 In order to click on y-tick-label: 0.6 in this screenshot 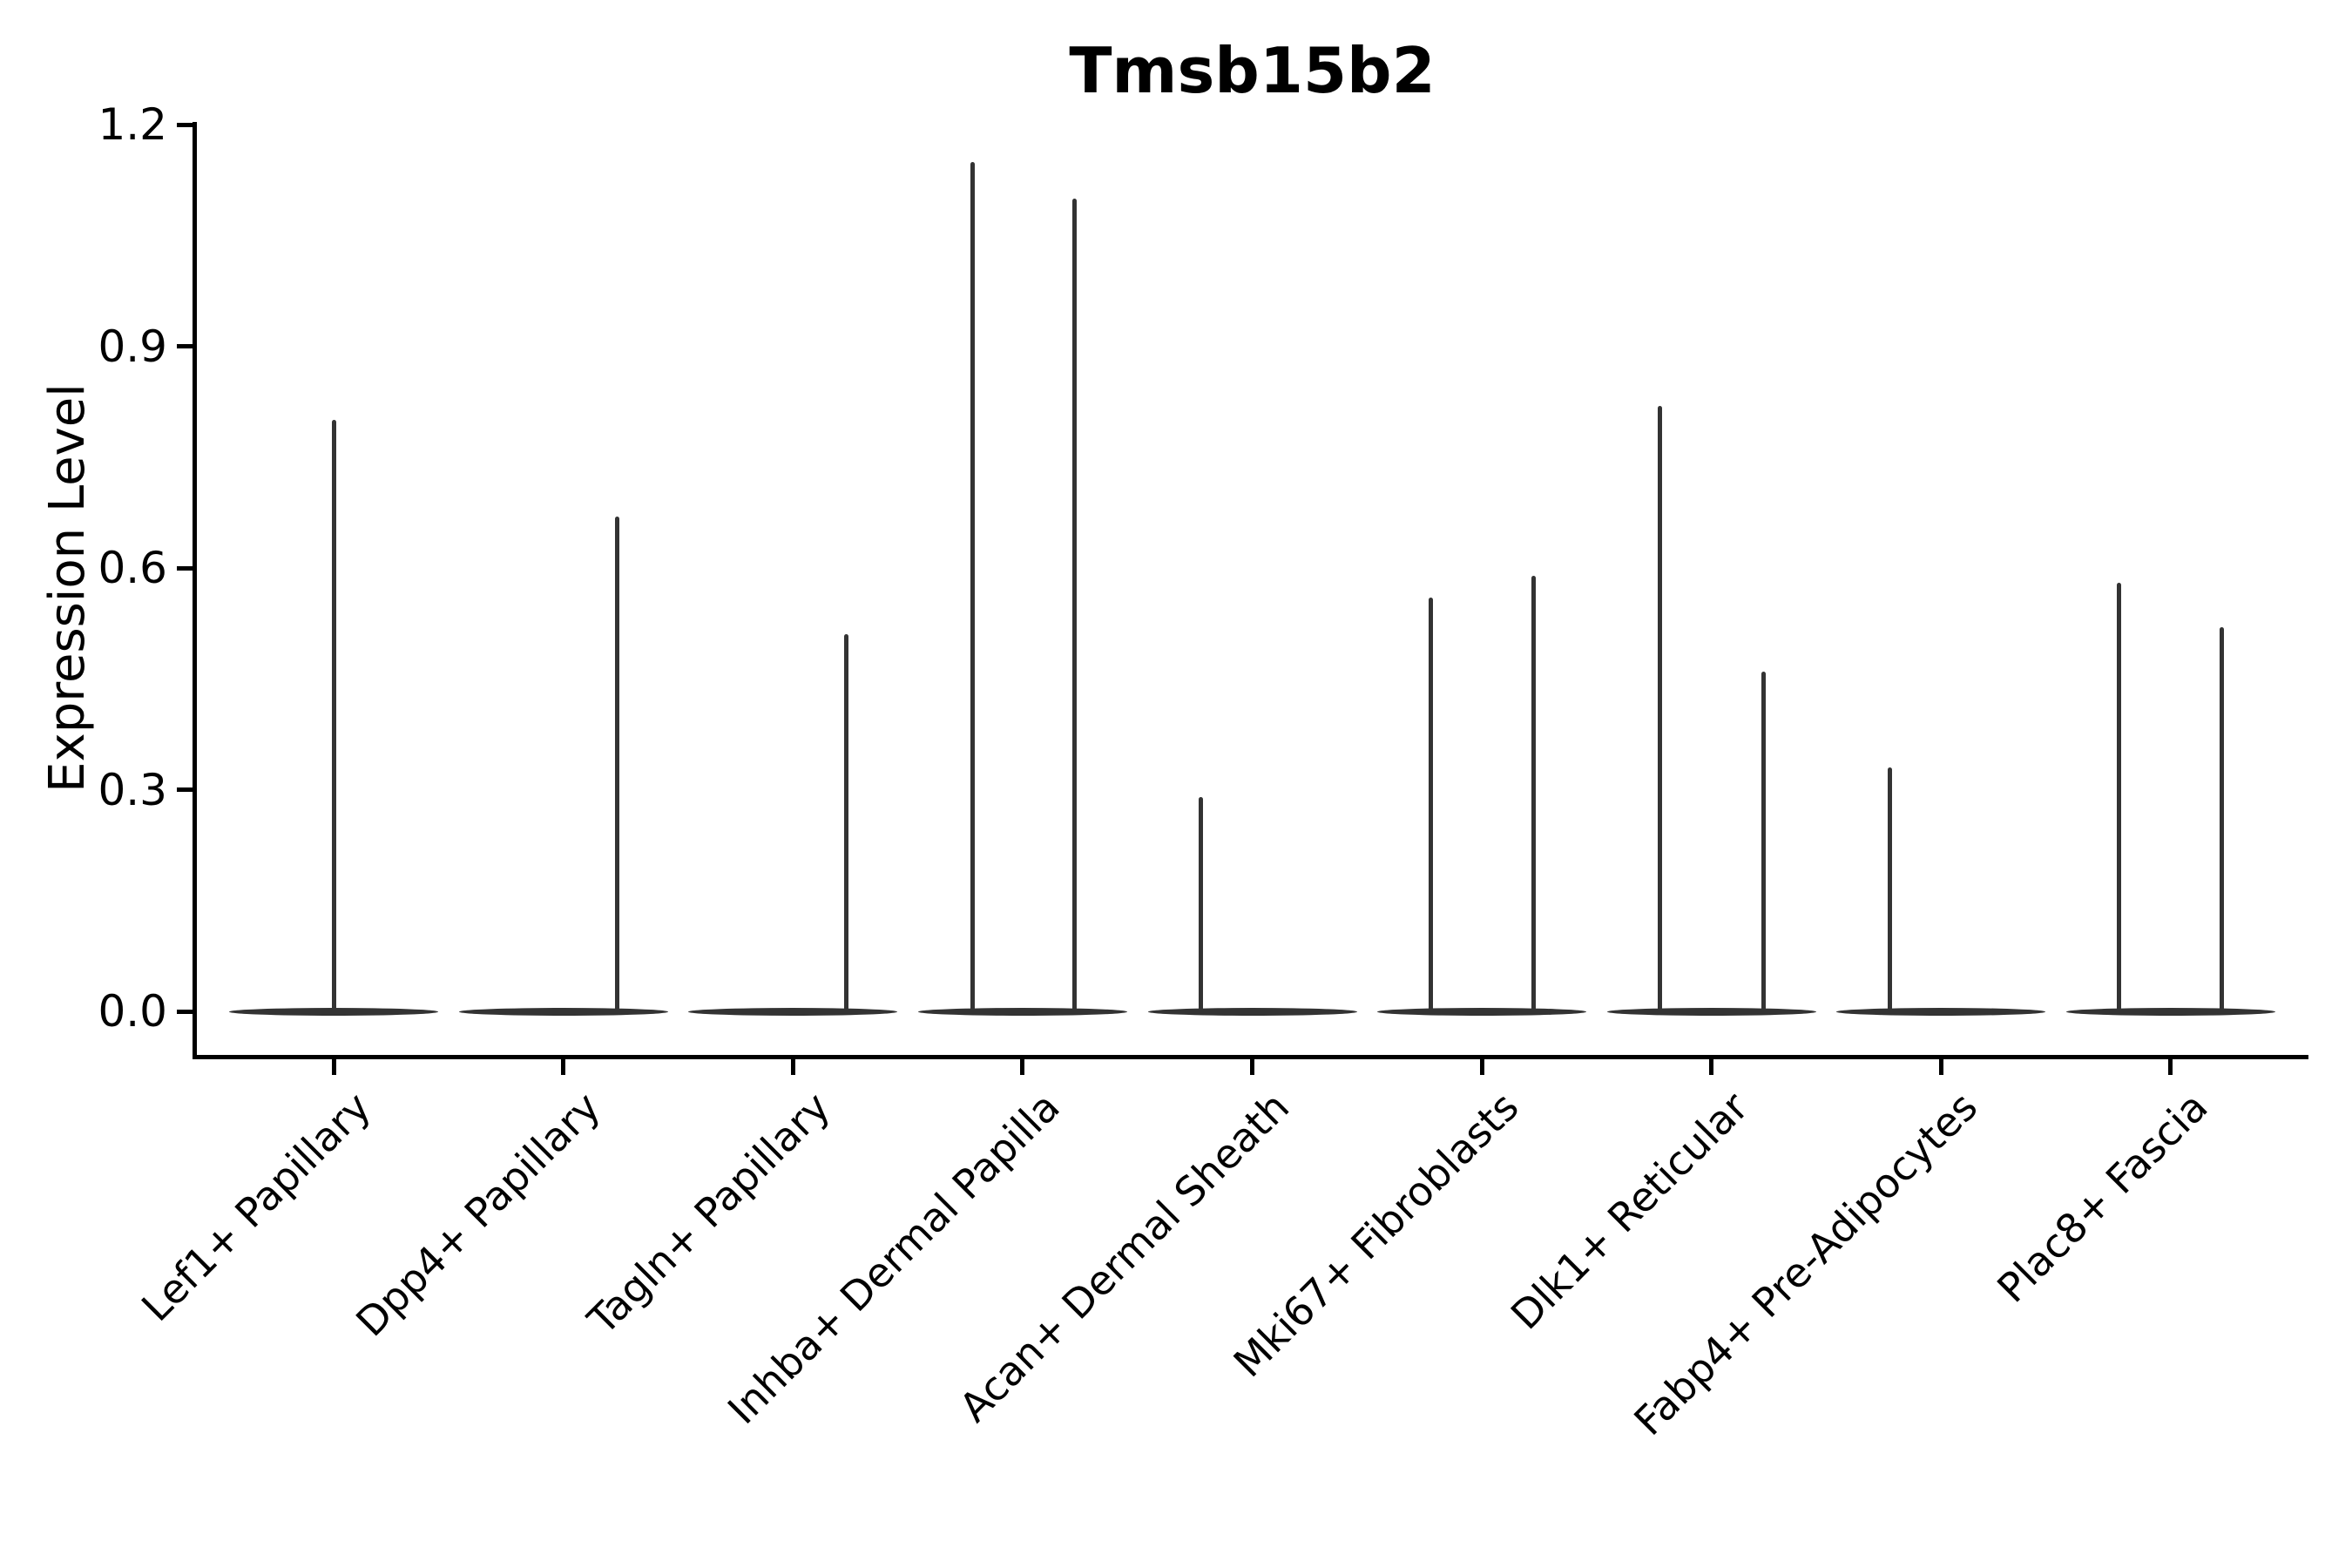, I will do `click(132, 569)`.